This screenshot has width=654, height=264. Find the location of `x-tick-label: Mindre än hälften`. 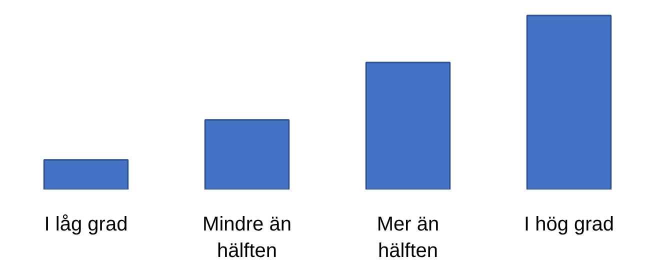

x-tick-label: Mindre än hälften is located at coordinates (247, 238).